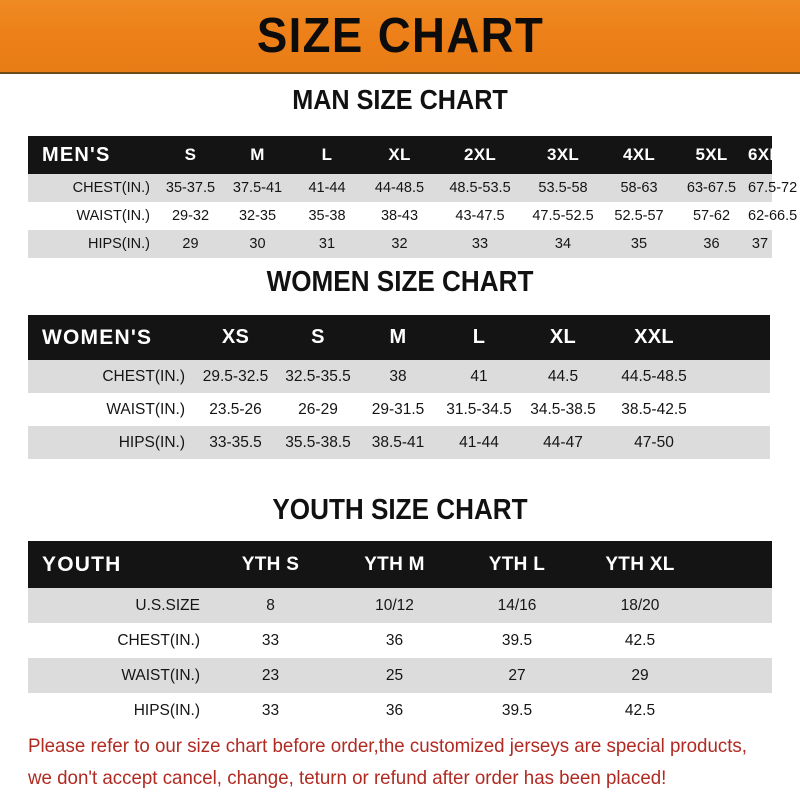 The image size is (800, 800). Describe the element at coordinates (190, 216) in the screenshot. I see `men-waist-s: 29-32` at that location.